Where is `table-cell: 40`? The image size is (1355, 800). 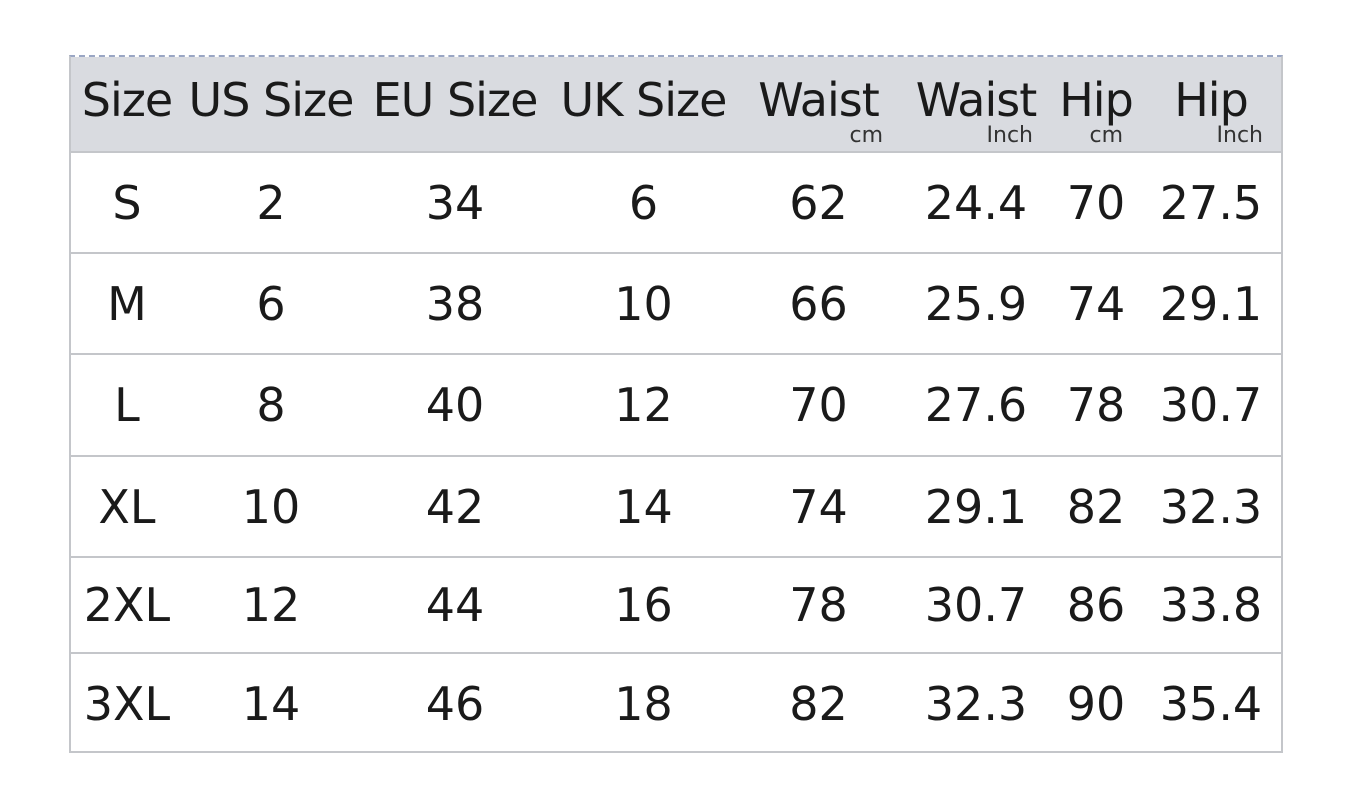
table-cell: 40 is located at coordinates (455, 405).